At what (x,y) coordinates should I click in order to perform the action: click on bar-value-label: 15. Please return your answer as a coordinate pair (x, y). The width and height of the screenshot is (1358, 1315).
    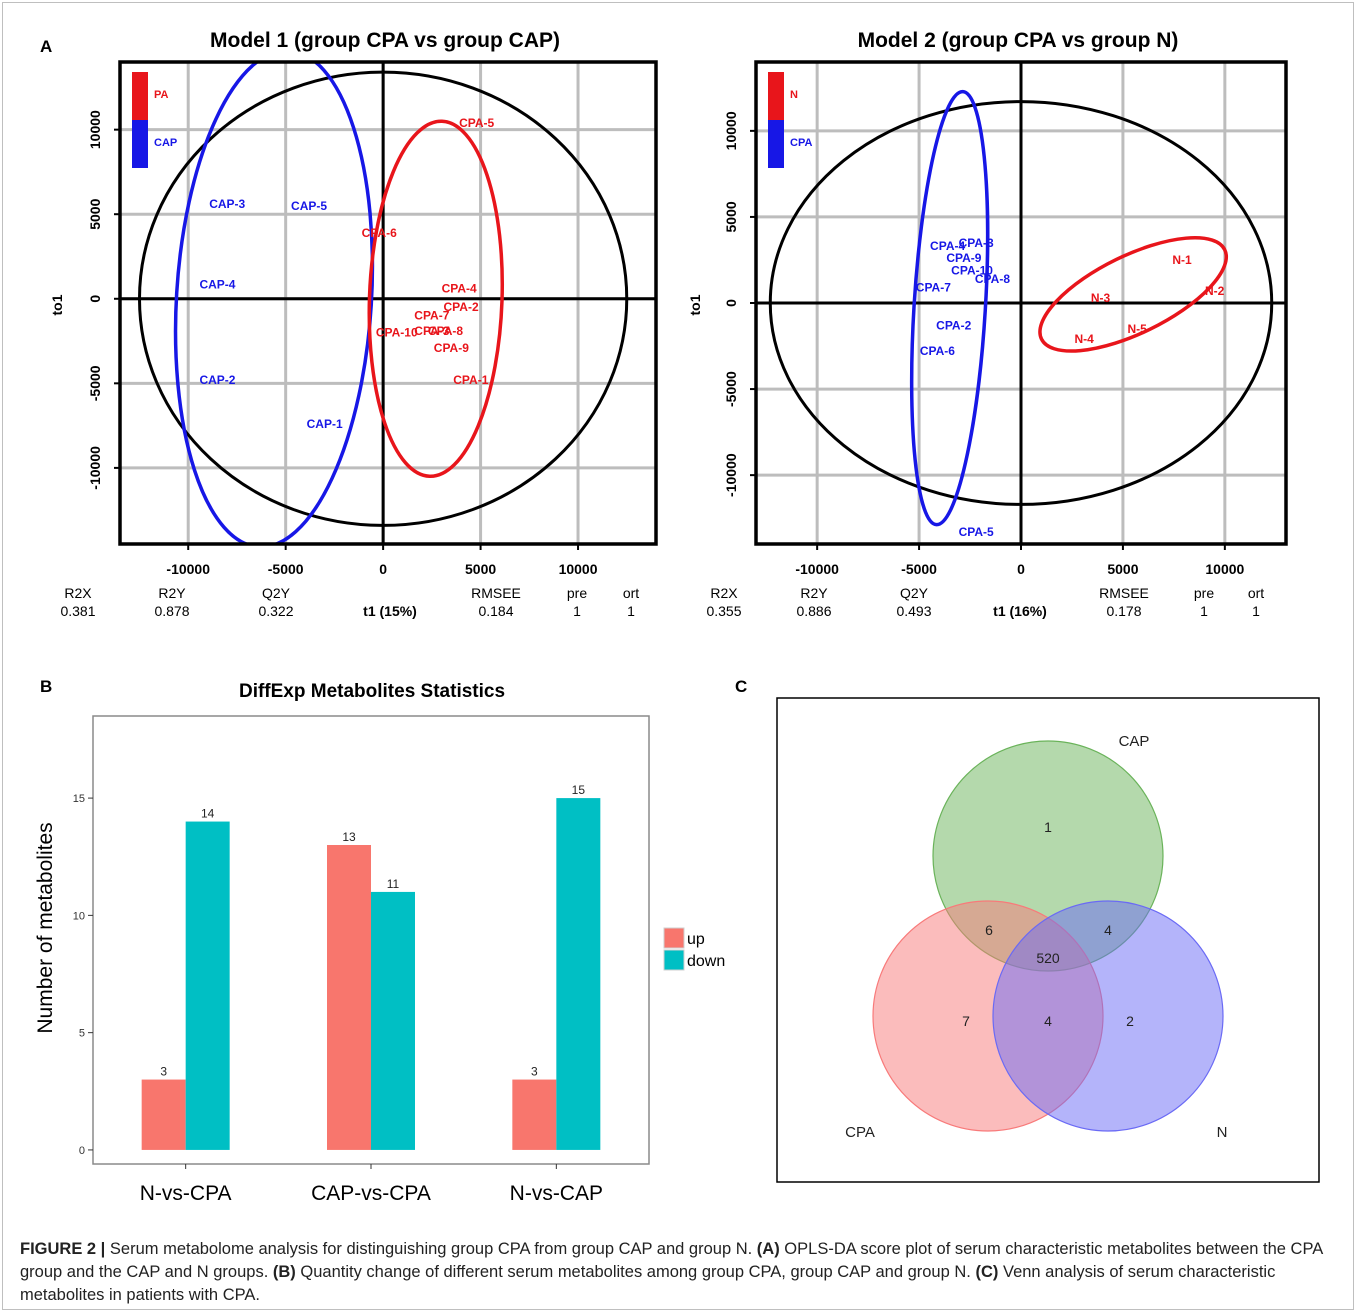
    Looking at the image, I should click on (579, 790).